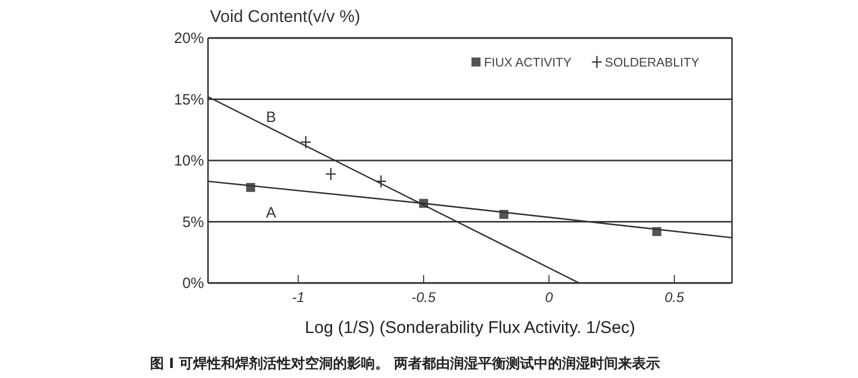  I want to click on y-tick-label: 0%, so click(193, 283).